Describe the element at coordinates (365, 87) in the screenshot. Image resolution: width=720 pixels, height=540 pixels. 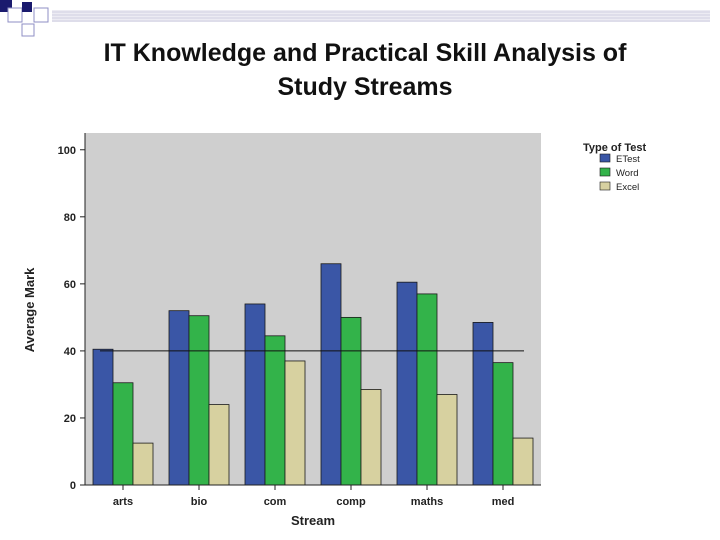
I see `slide-title-line-2: Study Streams` at that location.